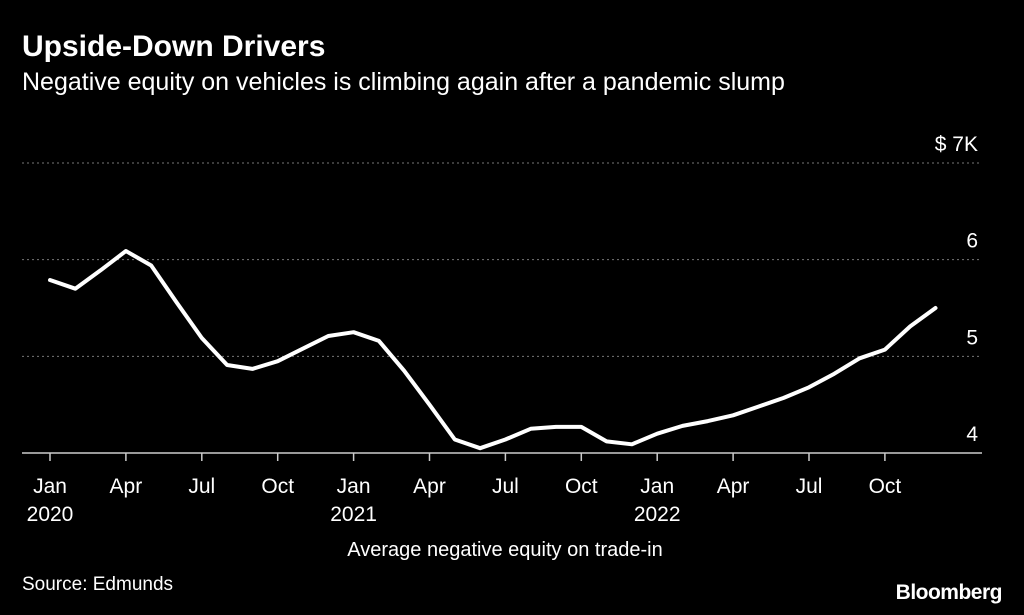 This screenshot has height=615, width=1024. What do you see at coordinates (353, 514) in the screenshot?
I see `x-tick-year-label: 2021` at bounding box center [353, 514].